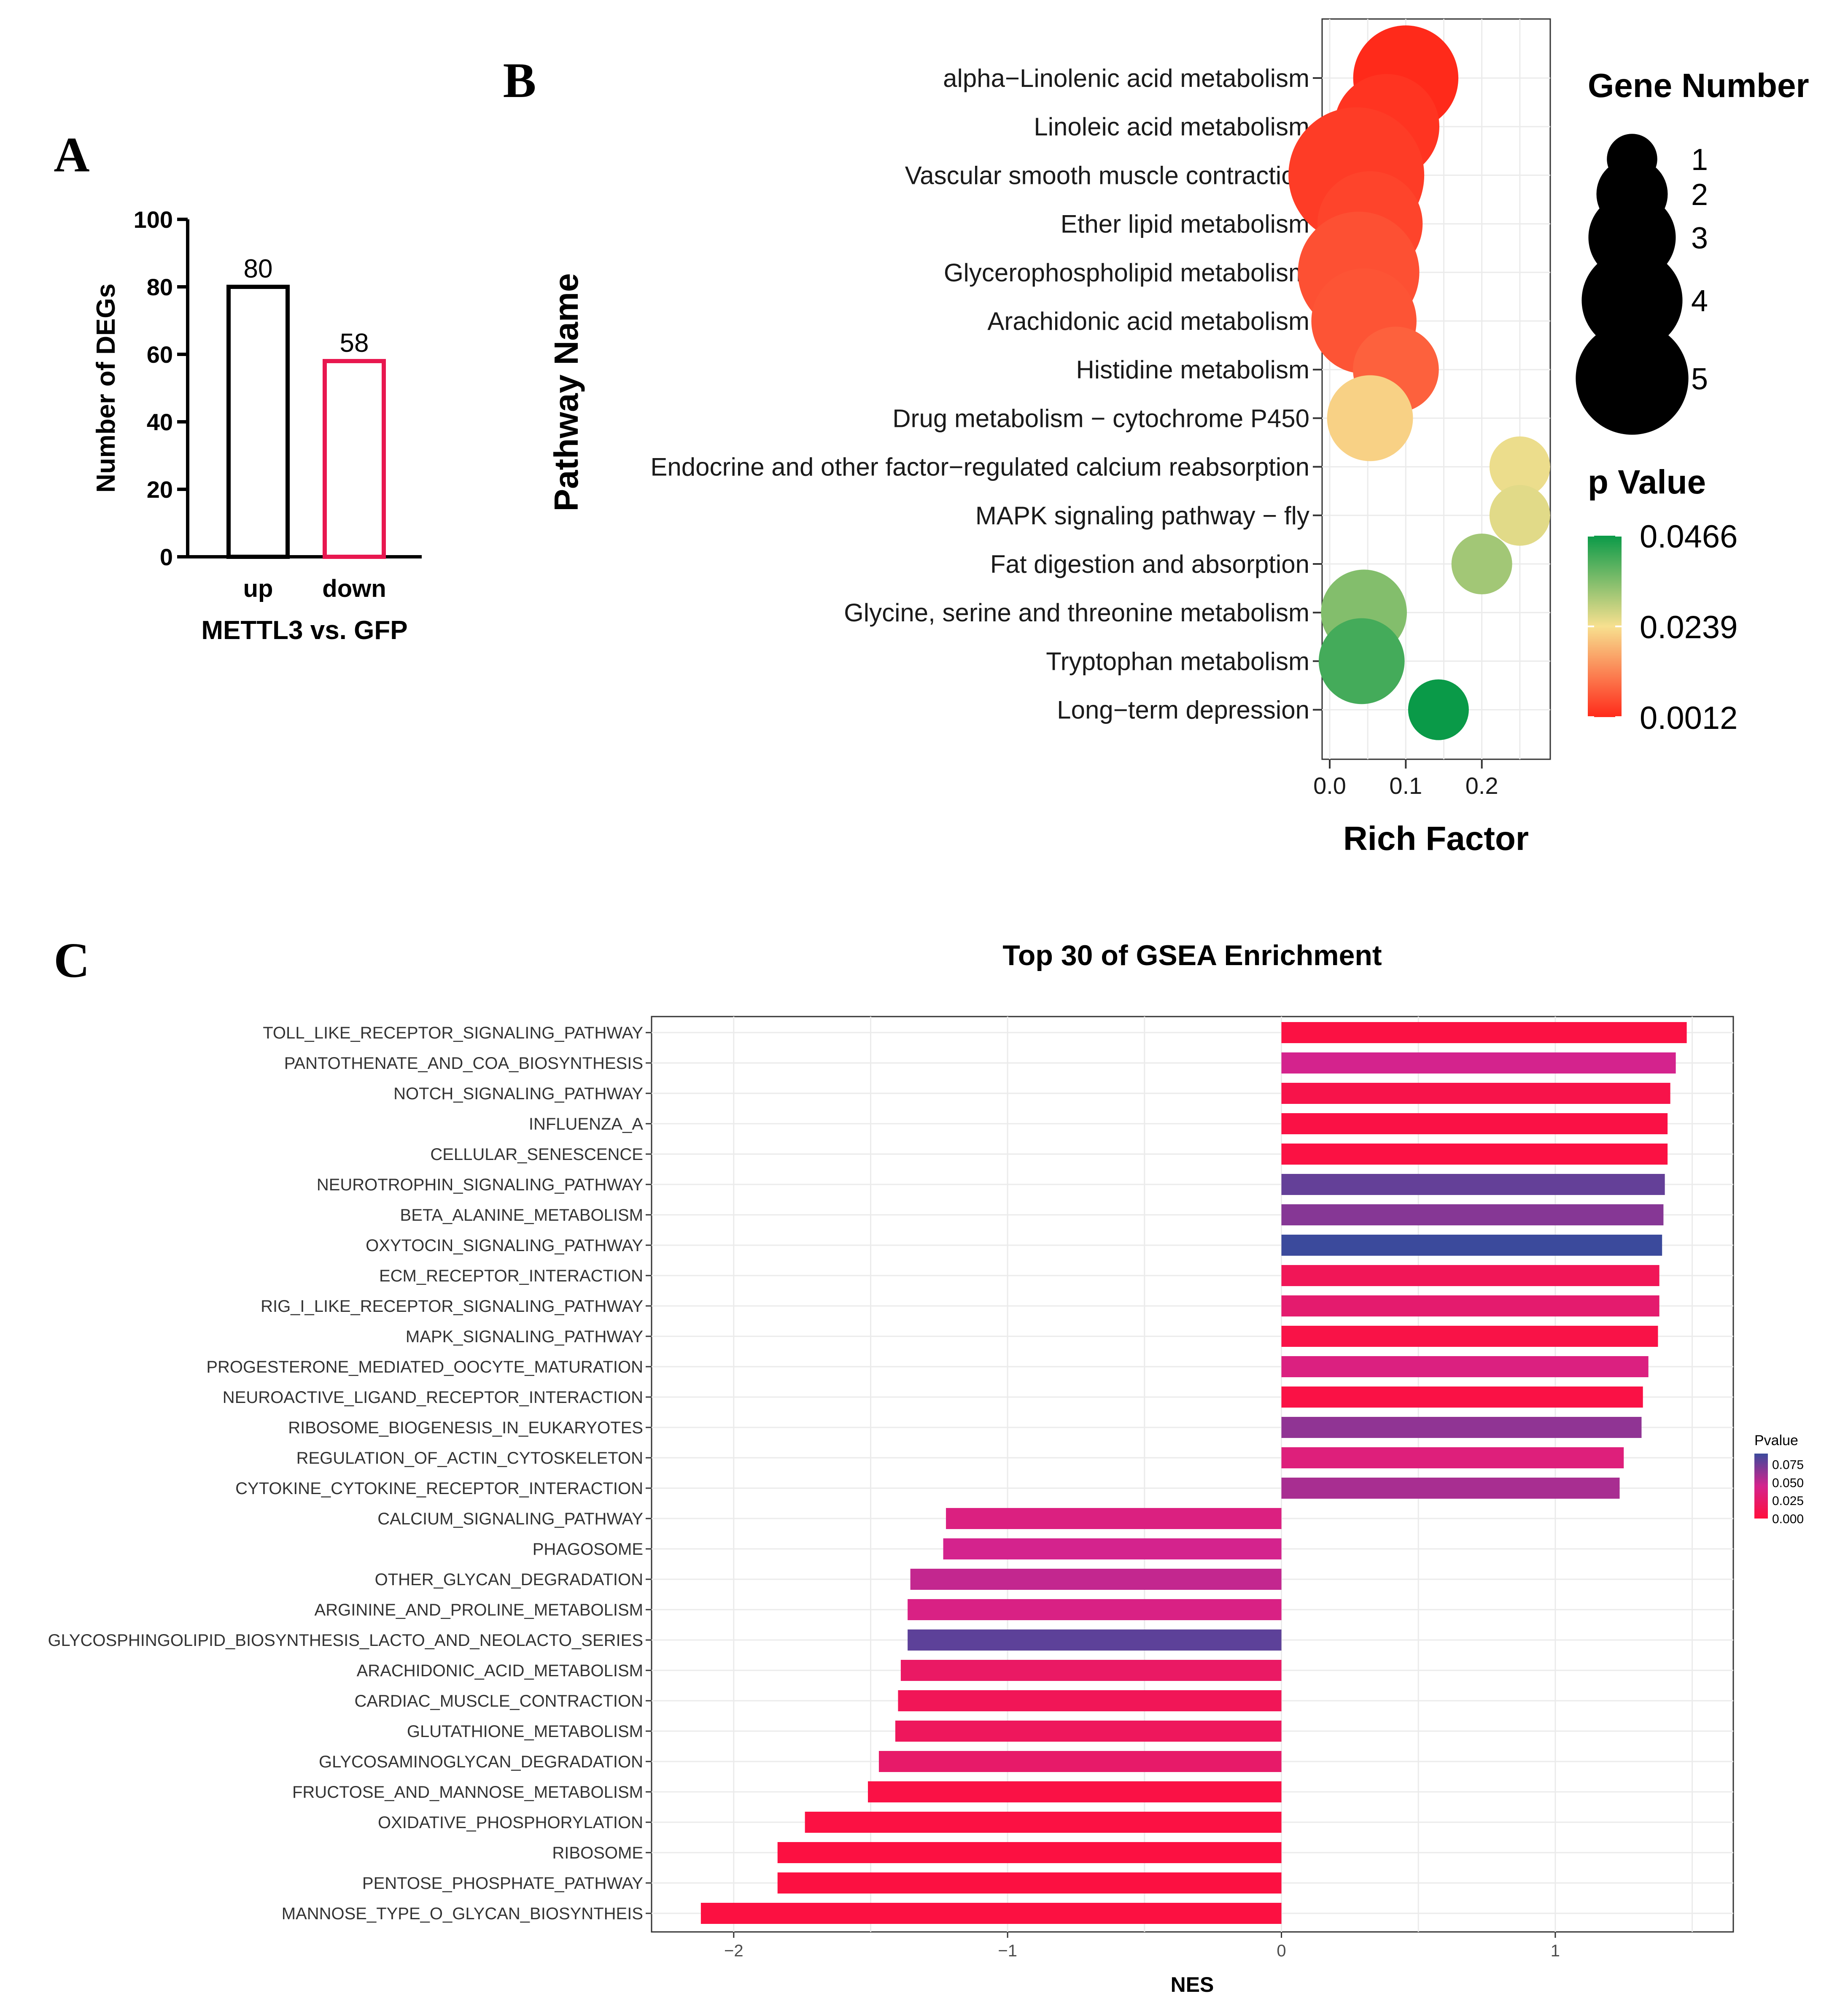 The height and width of the screenshot is (2015, 1848). What do you see at coordinates (1185, 224) in the screenshot?
I see `b-y-tick-label: Ether lipid metabolism` at bounding box center [1185, 224].